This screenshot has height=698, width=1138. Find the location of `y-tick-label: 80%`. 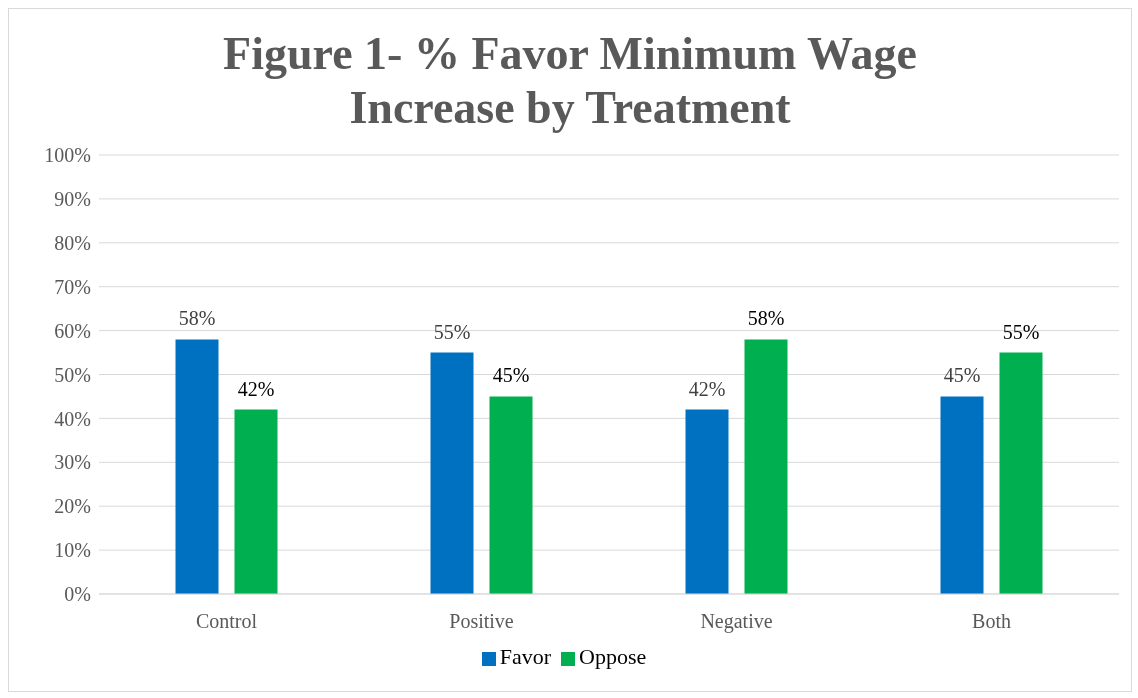

y-tick-label: 80% is located at coordinates (72, 242).